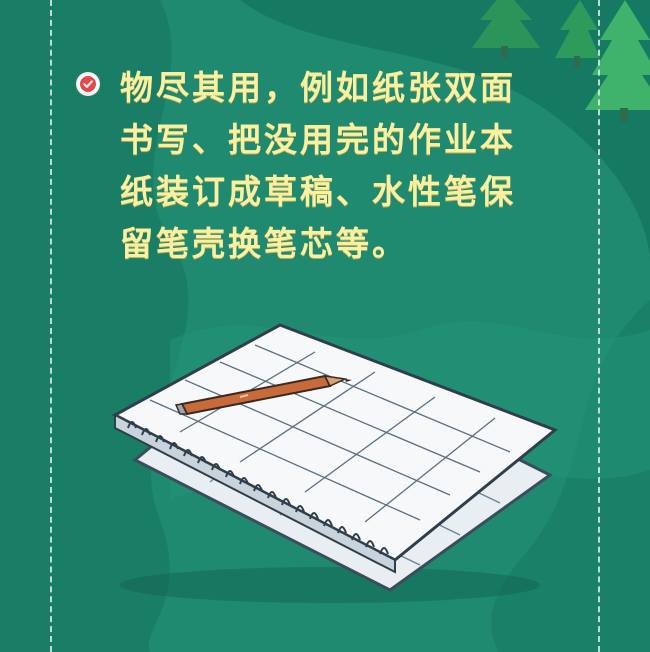  What do you see at coordinates (264, 243) in the screenshot?
I see `tip-line-4: 留笔壳换笔芯等。` at bounding box center [264, 243].